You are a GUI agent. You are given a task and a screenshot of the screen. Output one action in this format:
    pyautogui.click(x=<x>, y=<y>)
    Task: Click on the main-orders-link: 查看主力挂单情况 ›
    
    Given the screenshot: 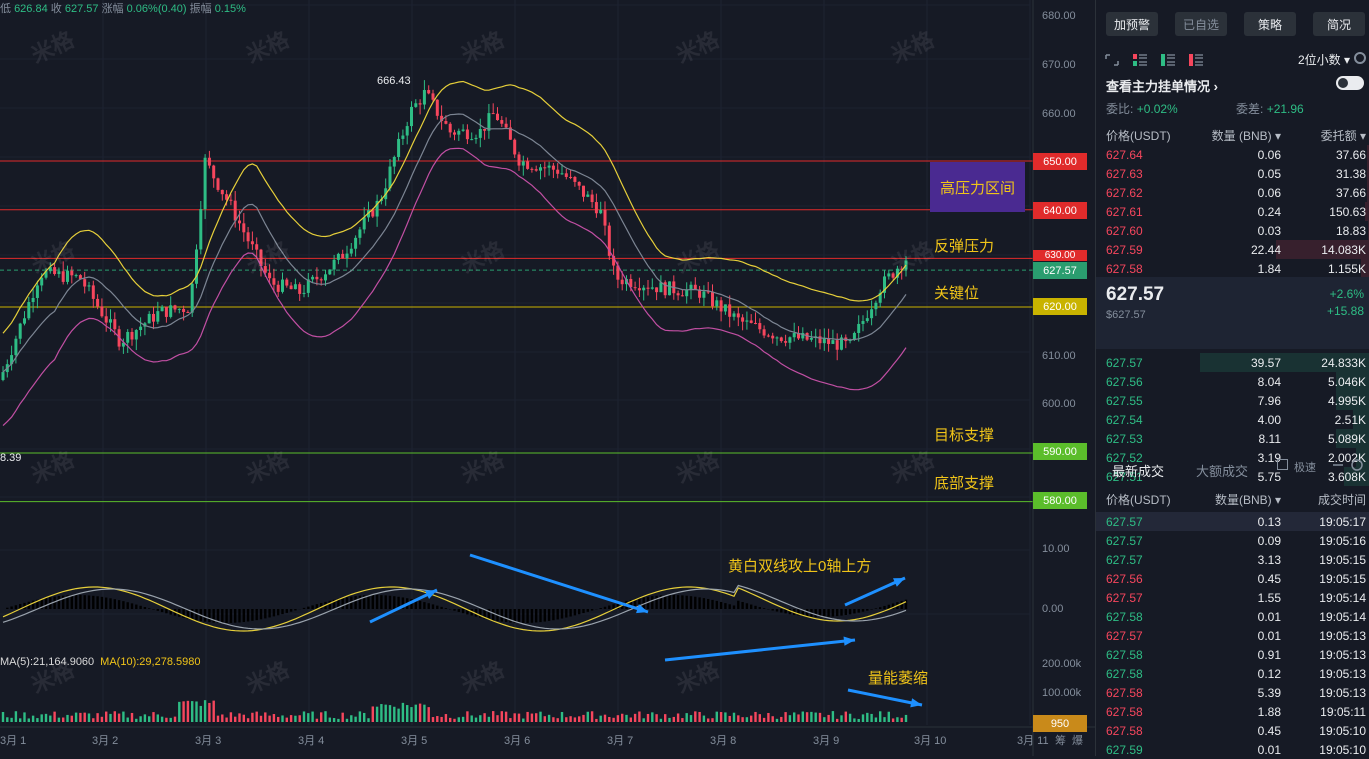 What is the action you would take?
    pyautogui.click(x=1162, y=85)
    